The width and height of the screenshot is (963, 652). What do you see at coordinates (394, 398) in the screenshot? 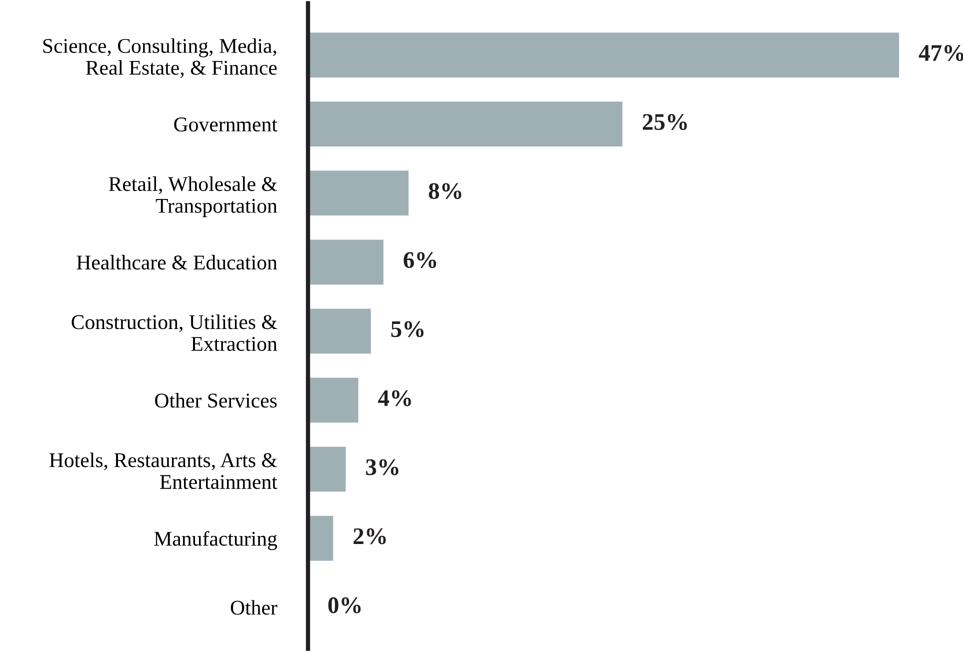
I see `data-label: 4%` at bounding box center [394, 398].